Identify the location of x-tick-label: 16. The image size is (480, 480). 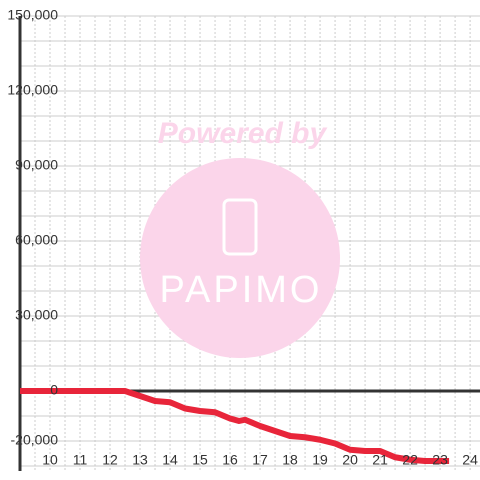
(230, 460).